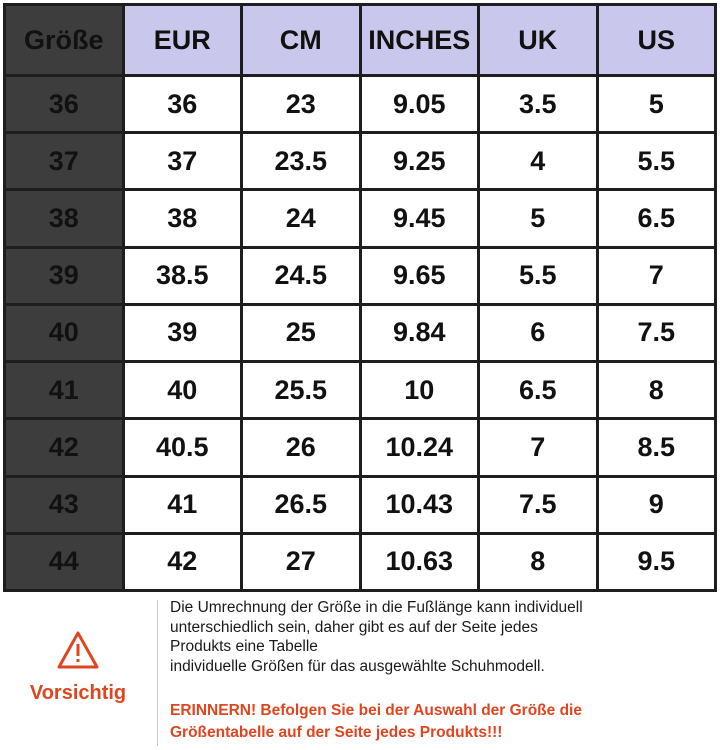 The image size is (720, 750). What do you see at coordinates (301, 218) in the screenshot?
I see `cell-cm: 24` at bounding box center [301, 218].